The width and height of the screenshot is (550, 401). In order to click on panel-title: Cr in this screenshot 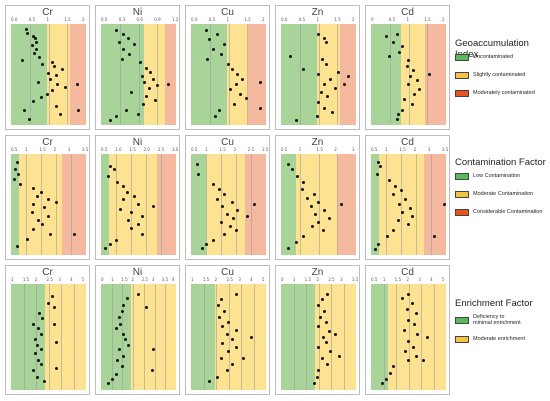, I will do `click(47, 12)`.